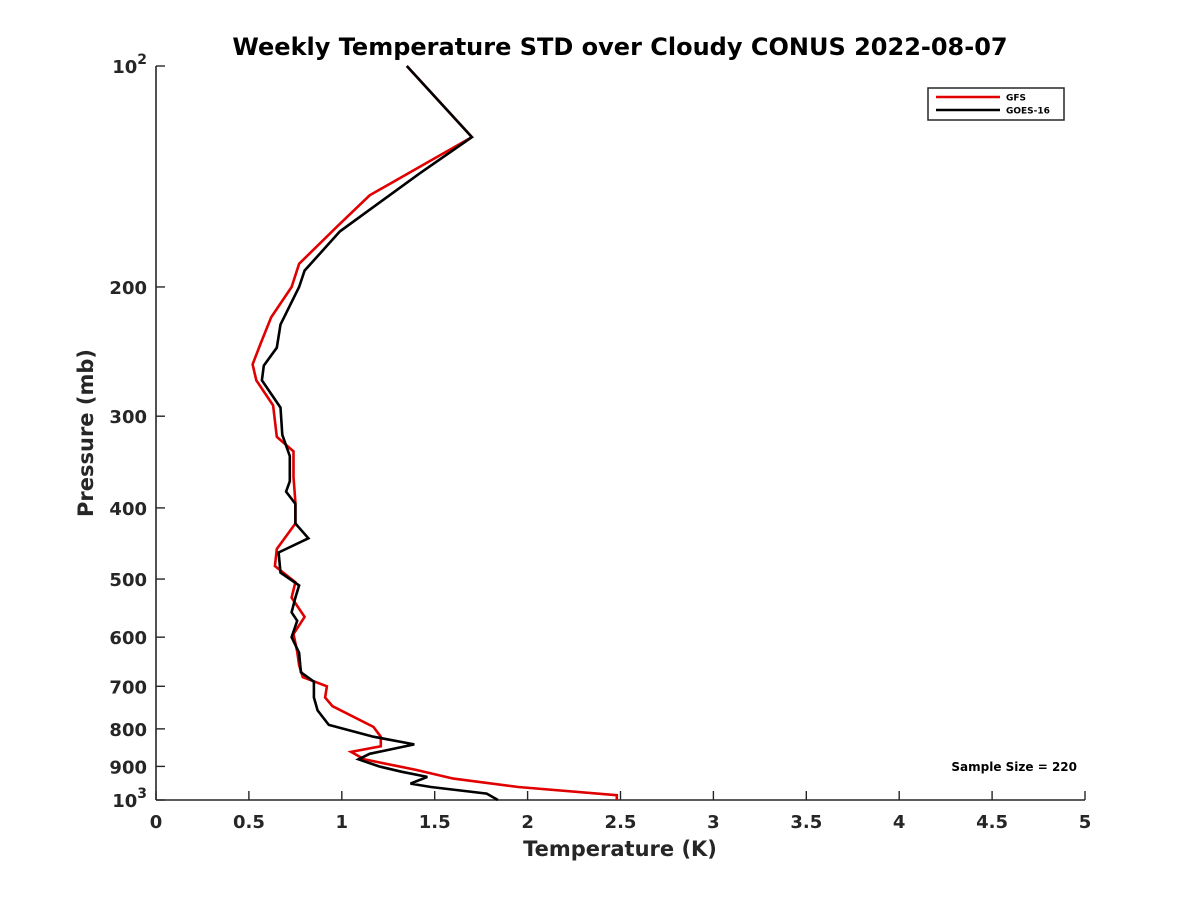 This screenshot has width=1200, height=900. I want to click on y-tick-label-exponent: 2, so click(142, 60).